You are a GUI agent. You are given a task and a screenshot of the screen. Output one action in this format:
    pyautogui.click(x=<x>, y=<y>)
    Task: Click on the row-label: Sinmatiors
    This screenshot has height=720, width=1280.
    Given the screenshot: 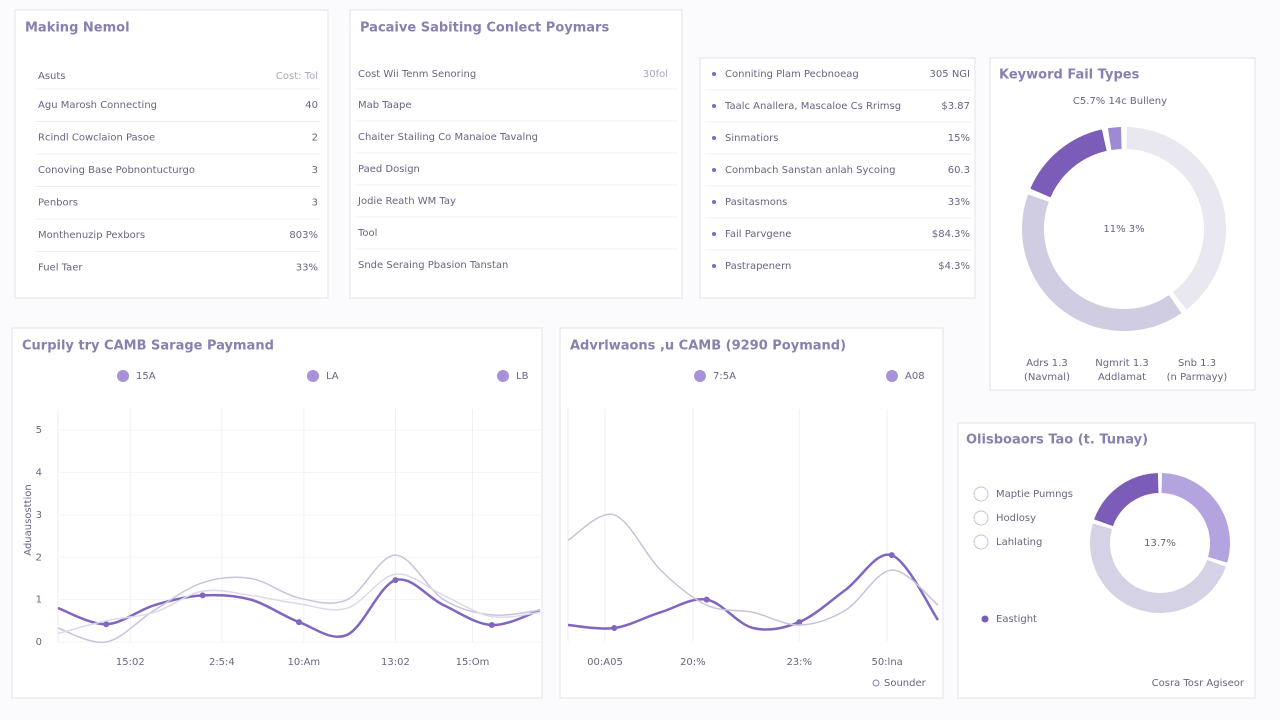 What is the action you would take?
    pyautogui.click(x=751, y=138)
    